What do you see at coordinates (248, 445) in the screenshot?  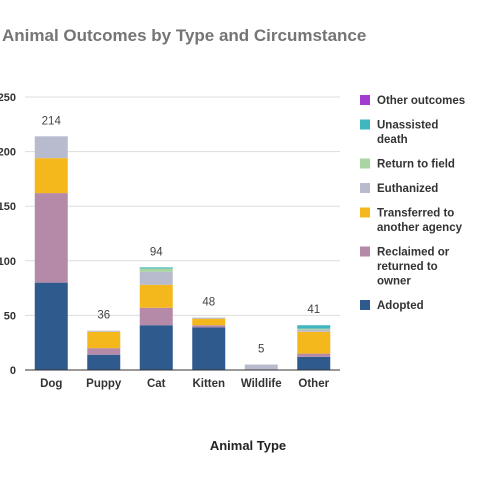 I see `x-axis-label: Animal Type` at bounding box center [248, 445].